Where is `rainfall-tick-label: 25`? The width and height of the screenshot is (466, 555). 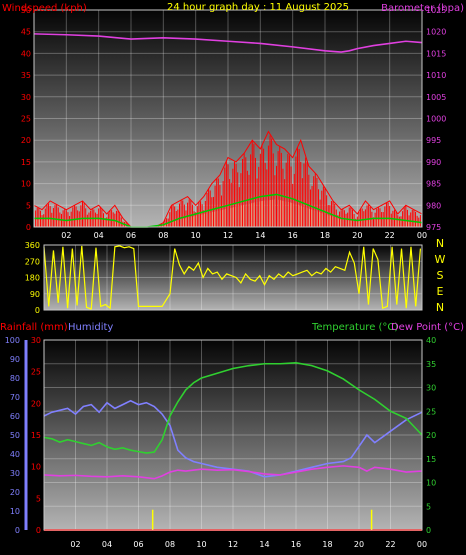
rainfall-tick-label: 25 is located at coordinates (36, 372).